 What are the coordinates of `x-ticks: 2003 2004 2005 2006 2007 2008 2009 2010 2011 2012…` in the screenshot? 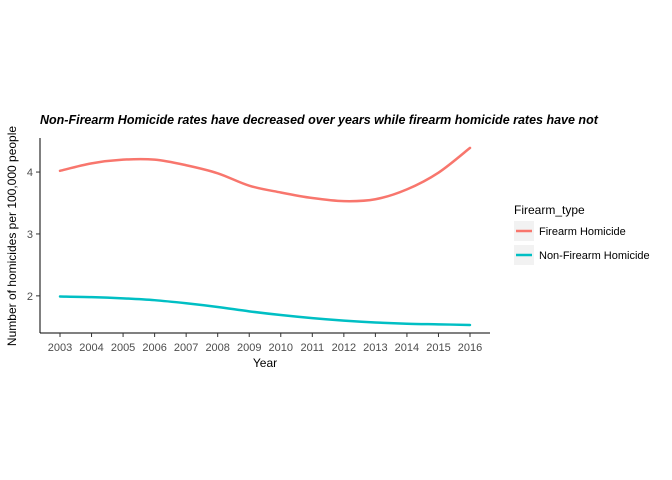 It's located at (265, 343).